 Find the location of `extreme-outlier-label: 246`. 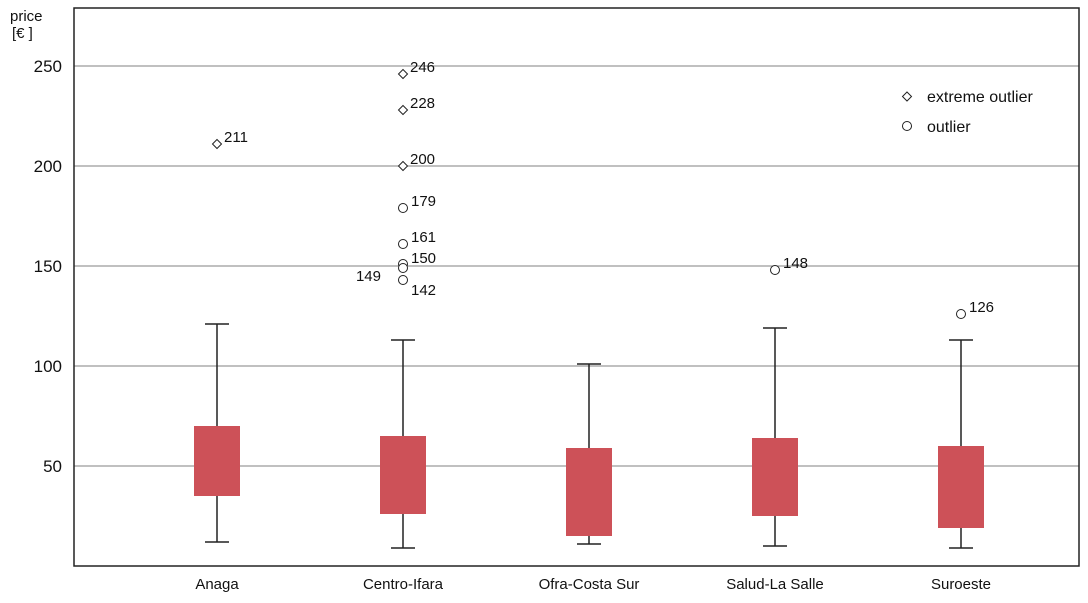

extreme-outlier-label: 246 is located at coordinates (422, 67).